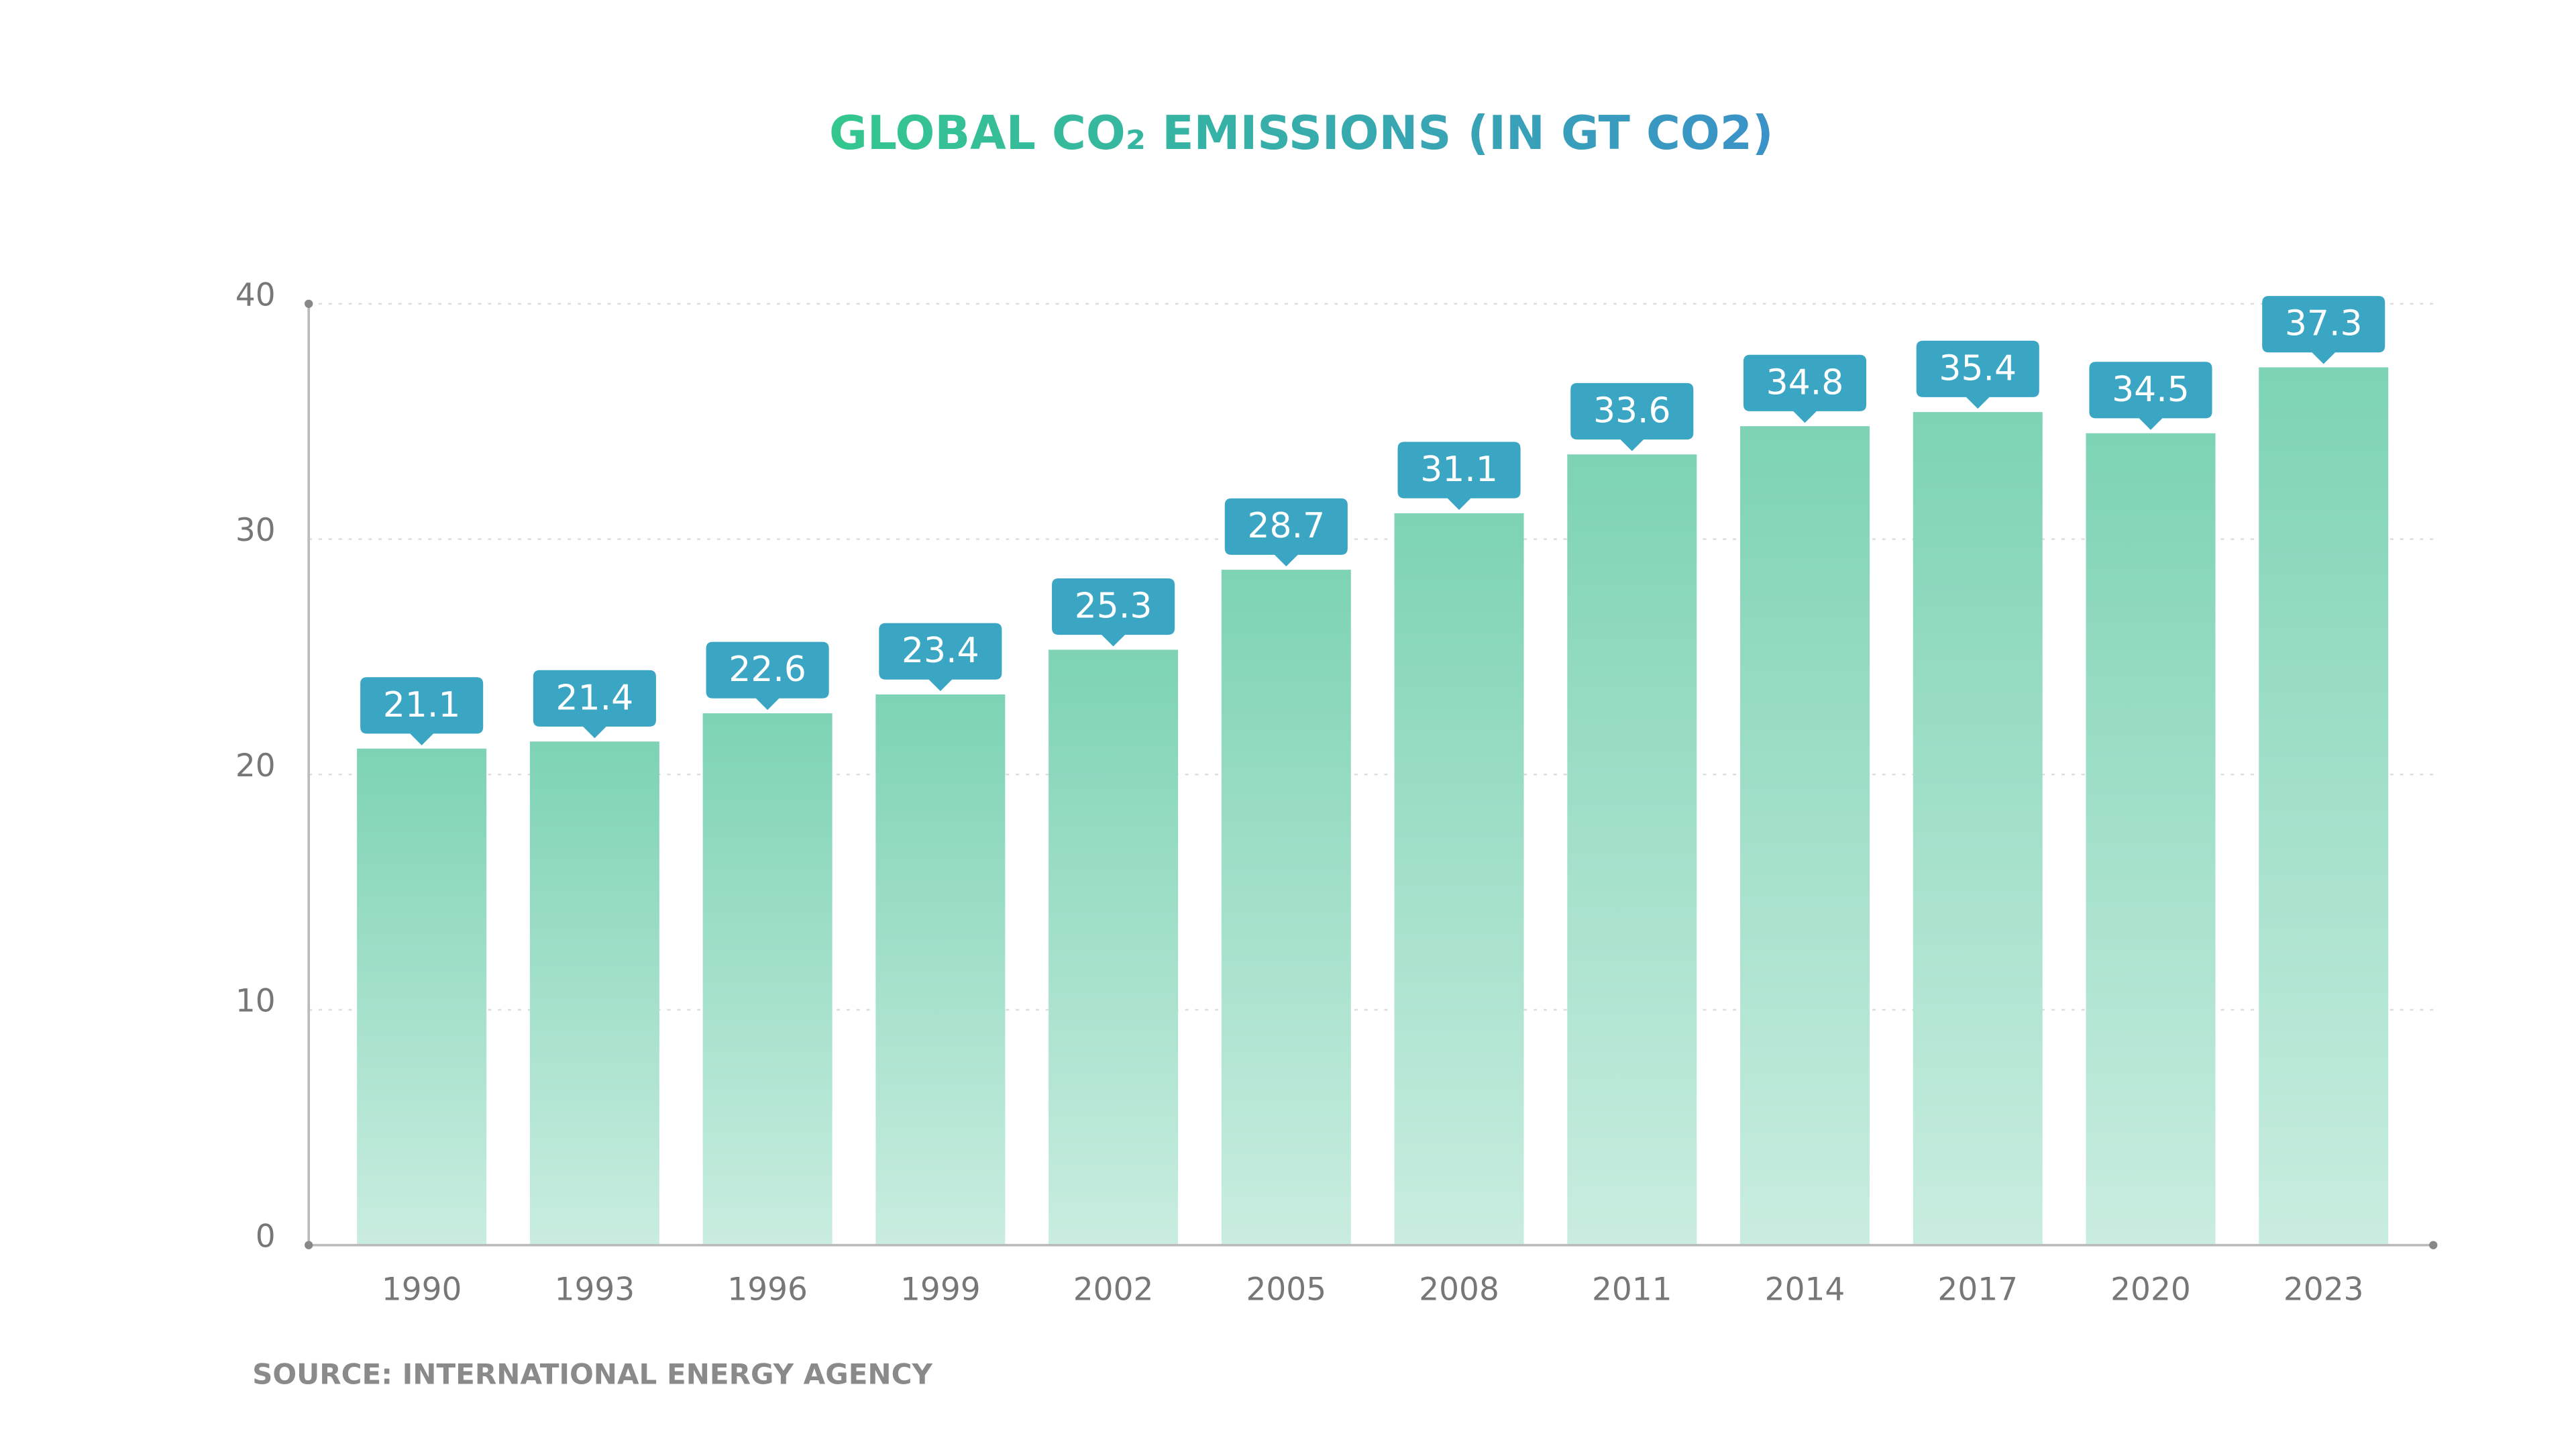  What do you see at coordinates (767, 670) in the screenshot?
I see `value-label: 22.6` at bounding box center [767, 670].